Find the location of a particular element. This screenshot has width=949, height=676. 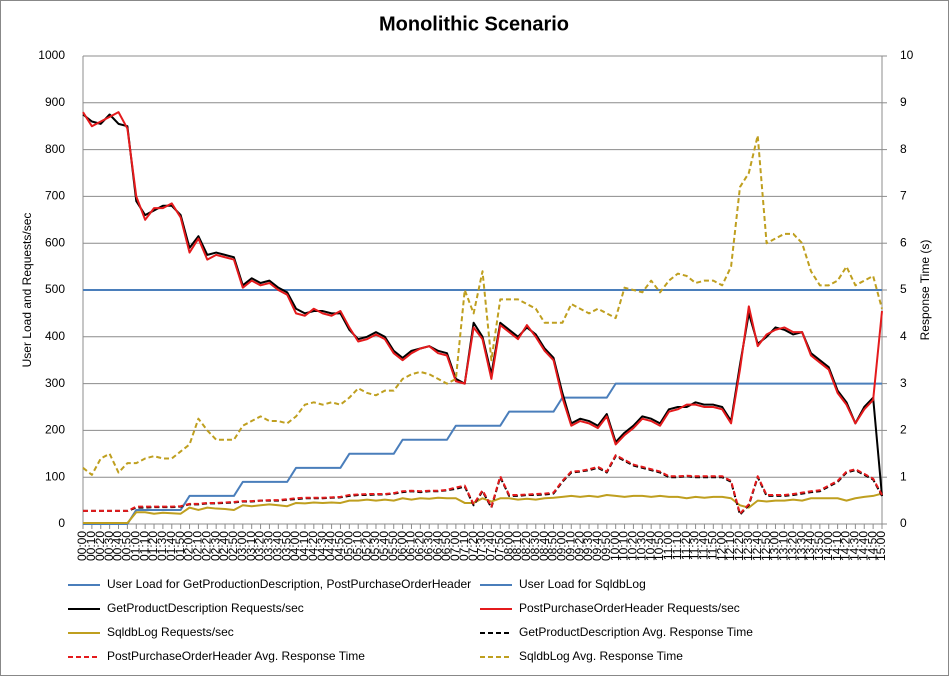

y2-tick-label: 0 is located at coordinates (903, 523).